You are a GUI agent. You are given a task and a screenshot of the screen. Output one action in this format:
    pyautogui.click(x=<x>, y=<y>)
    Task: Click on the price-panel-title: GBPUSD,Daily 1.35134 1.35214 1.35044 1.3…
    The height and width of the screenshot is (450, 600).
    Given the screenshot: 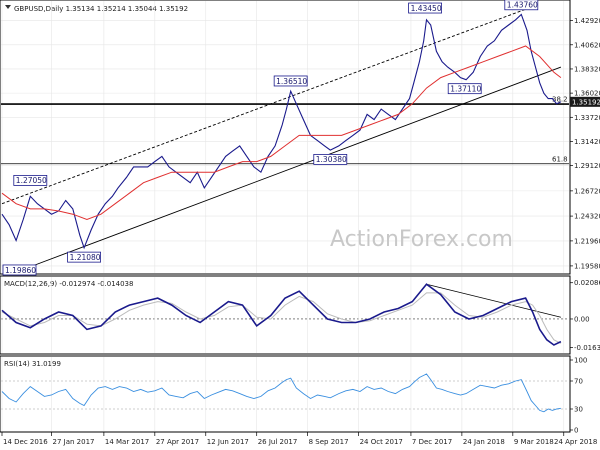 What is the action you would take?
    pyautogui.click(x=101, y=9)
    